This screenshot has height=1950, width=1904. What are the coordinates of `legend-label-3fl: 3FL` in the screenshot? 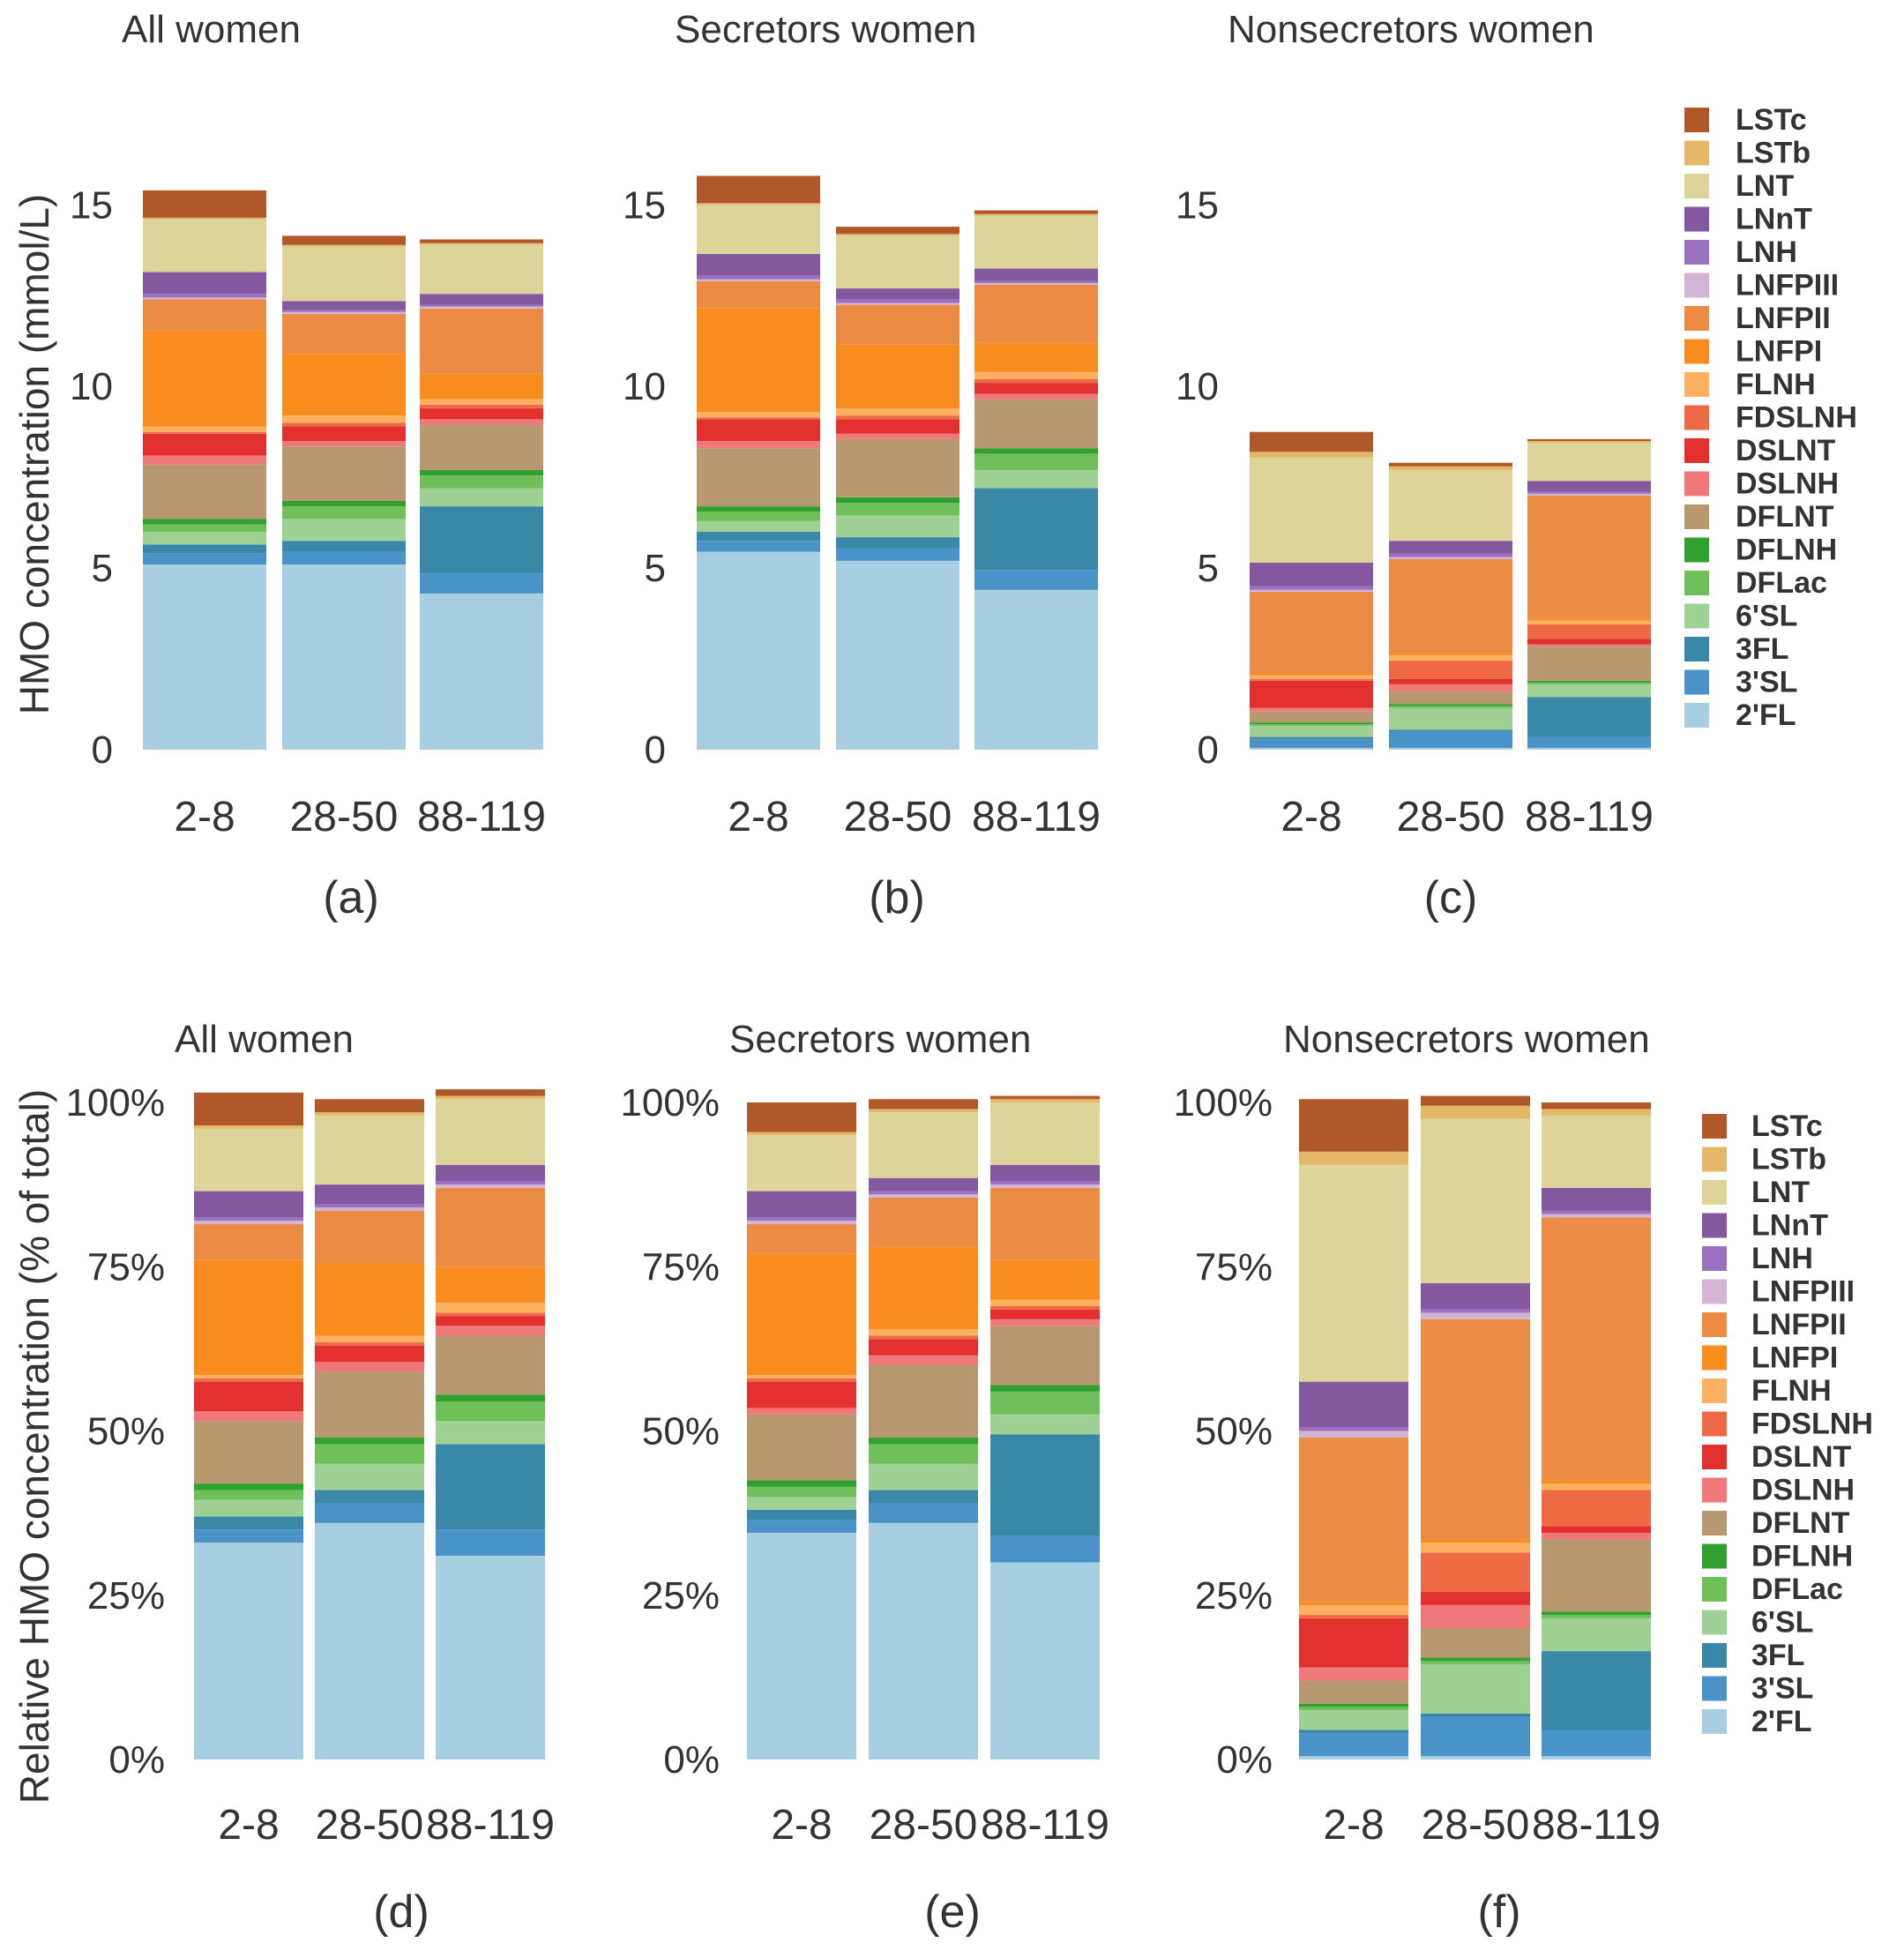 It's located at (1762, 649).